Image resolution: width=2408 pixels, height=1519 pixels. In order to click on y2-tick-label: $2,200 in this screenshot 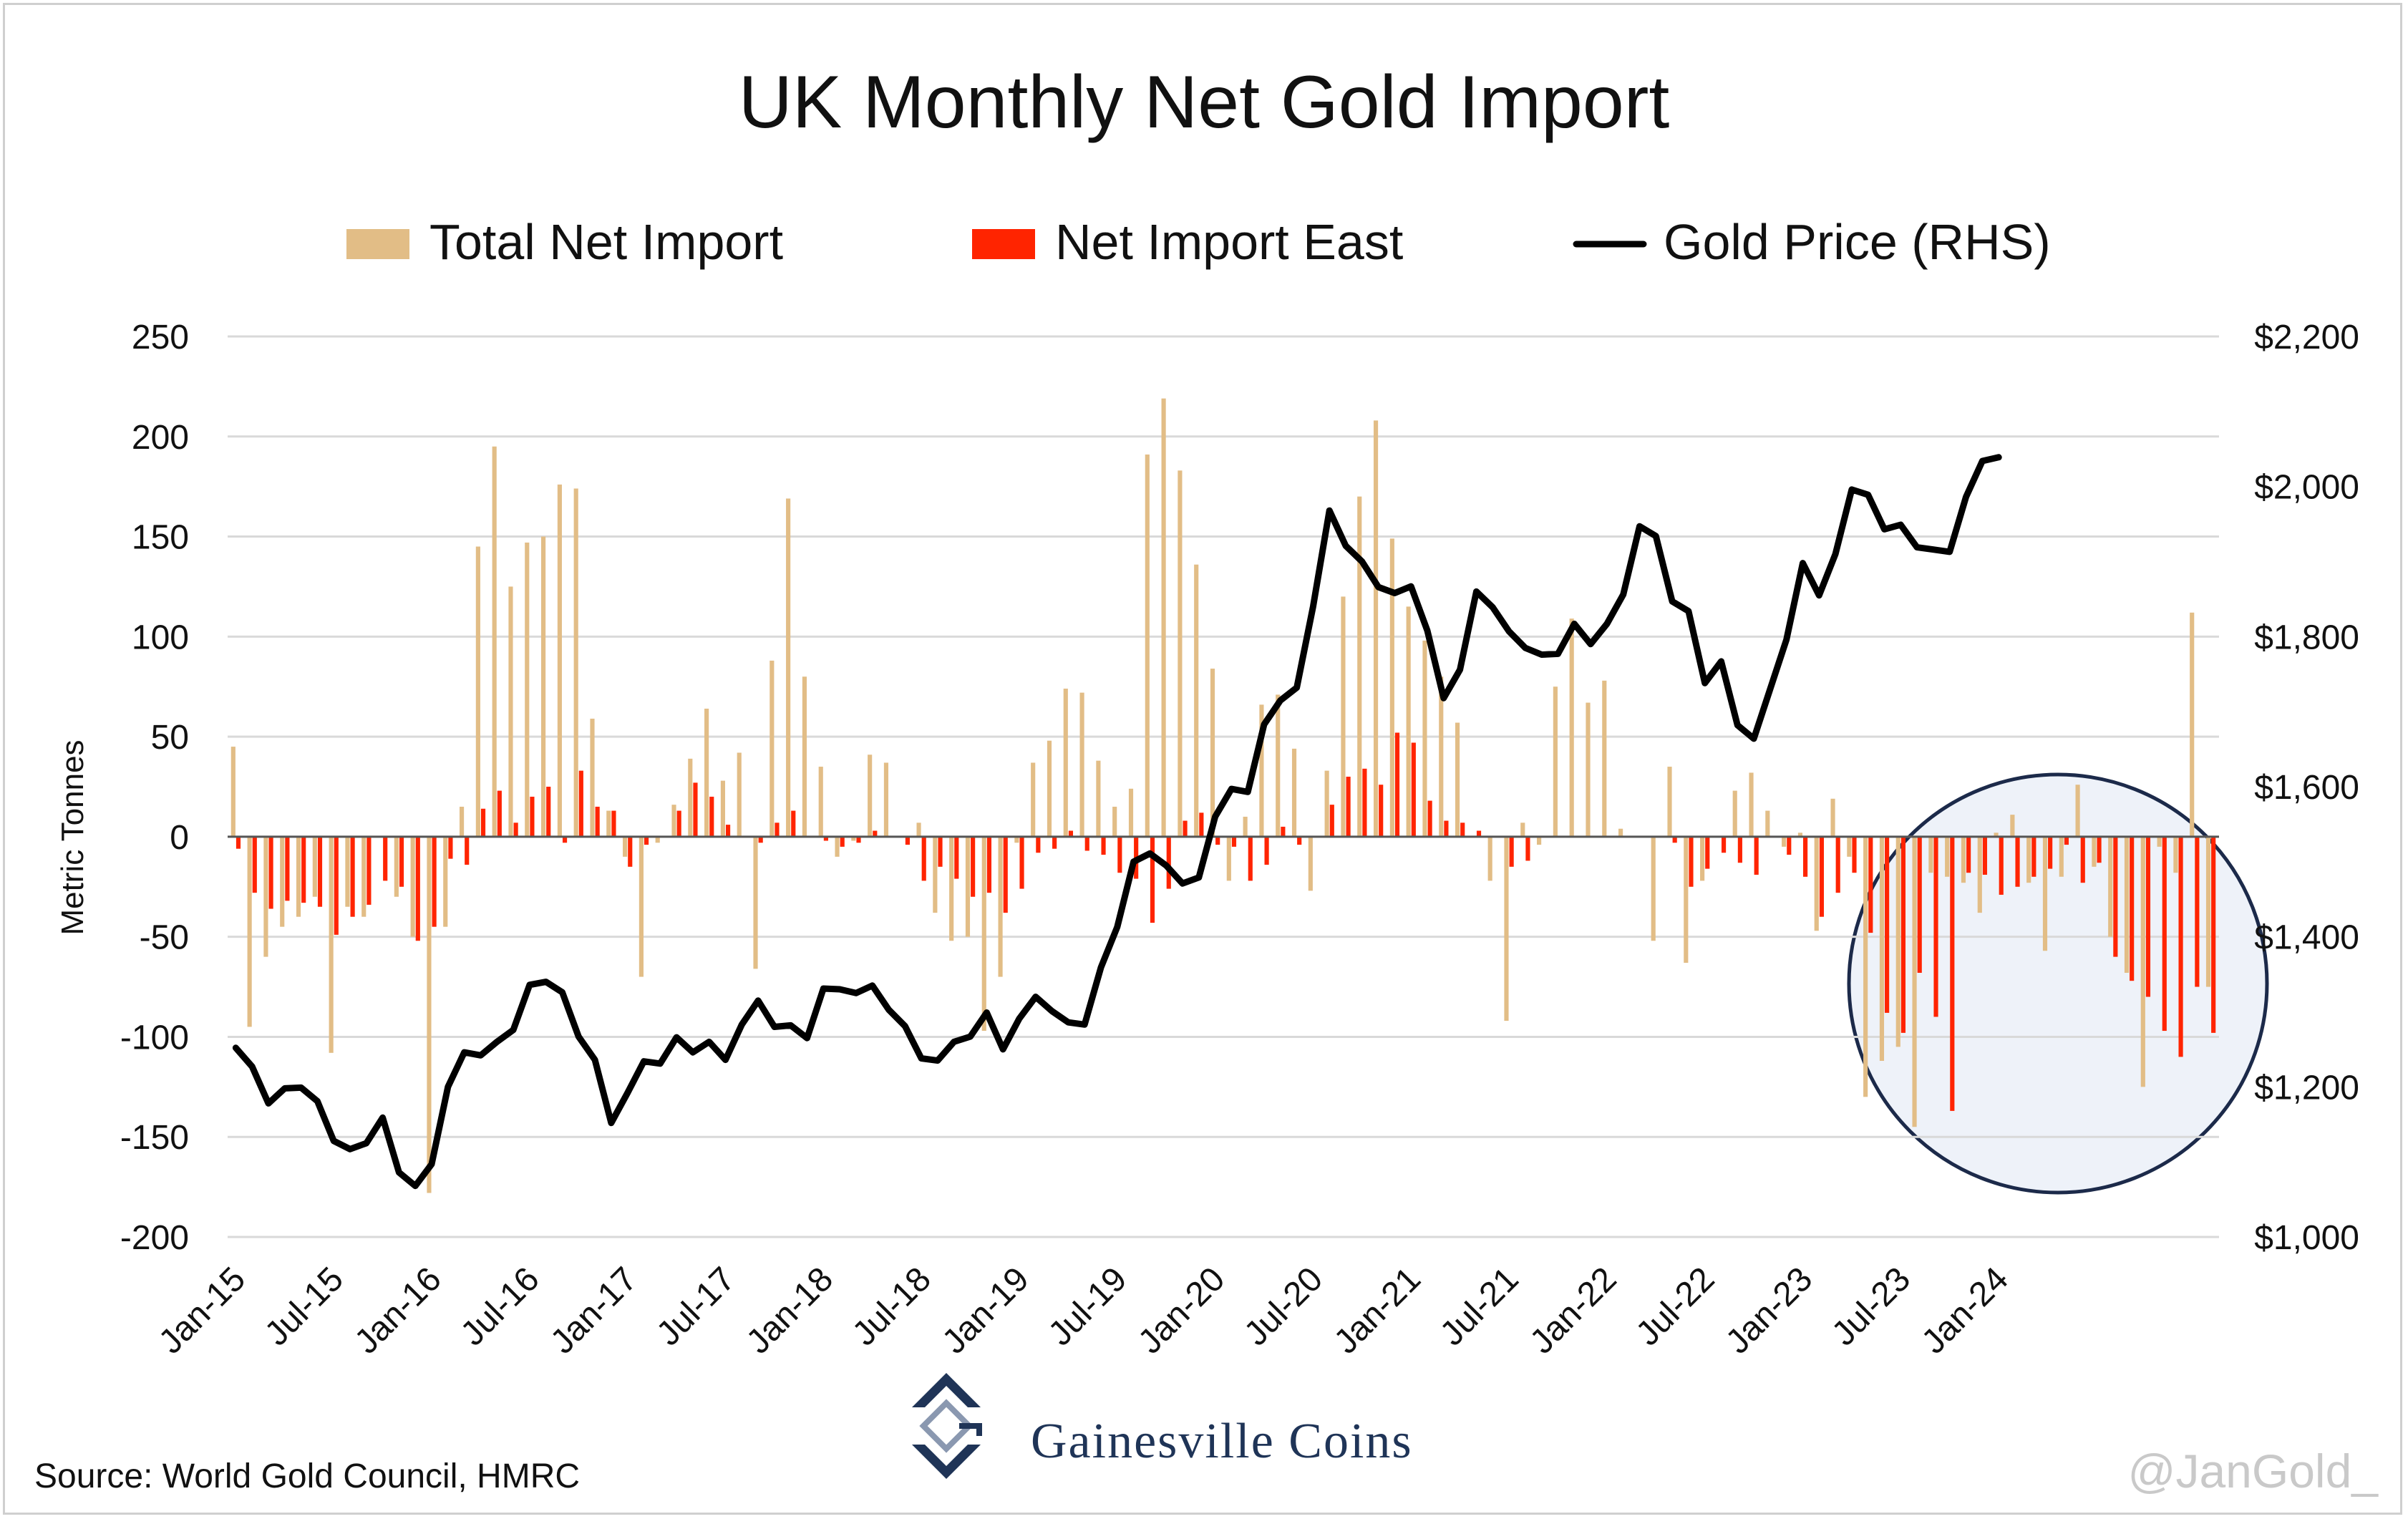, I will do `click(2306, 337)`.